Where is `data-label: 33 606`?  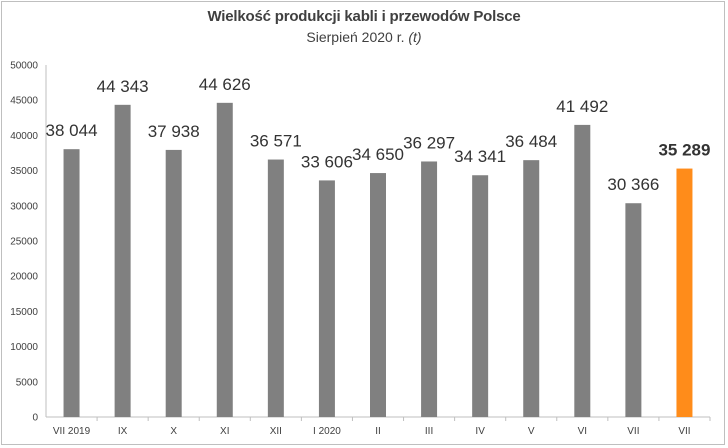
data-label: 33 606 is located at coordinates (327, 161).